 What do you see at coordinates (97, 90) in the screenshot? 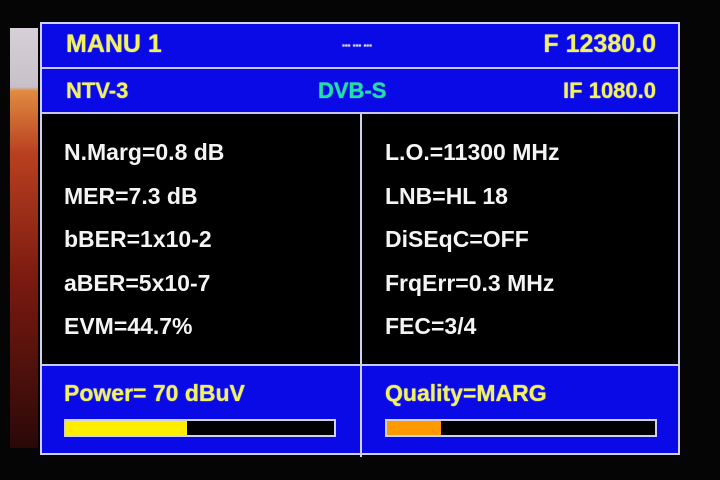
I see `channel-name: NTV-3` at bounding box center [97, 90].